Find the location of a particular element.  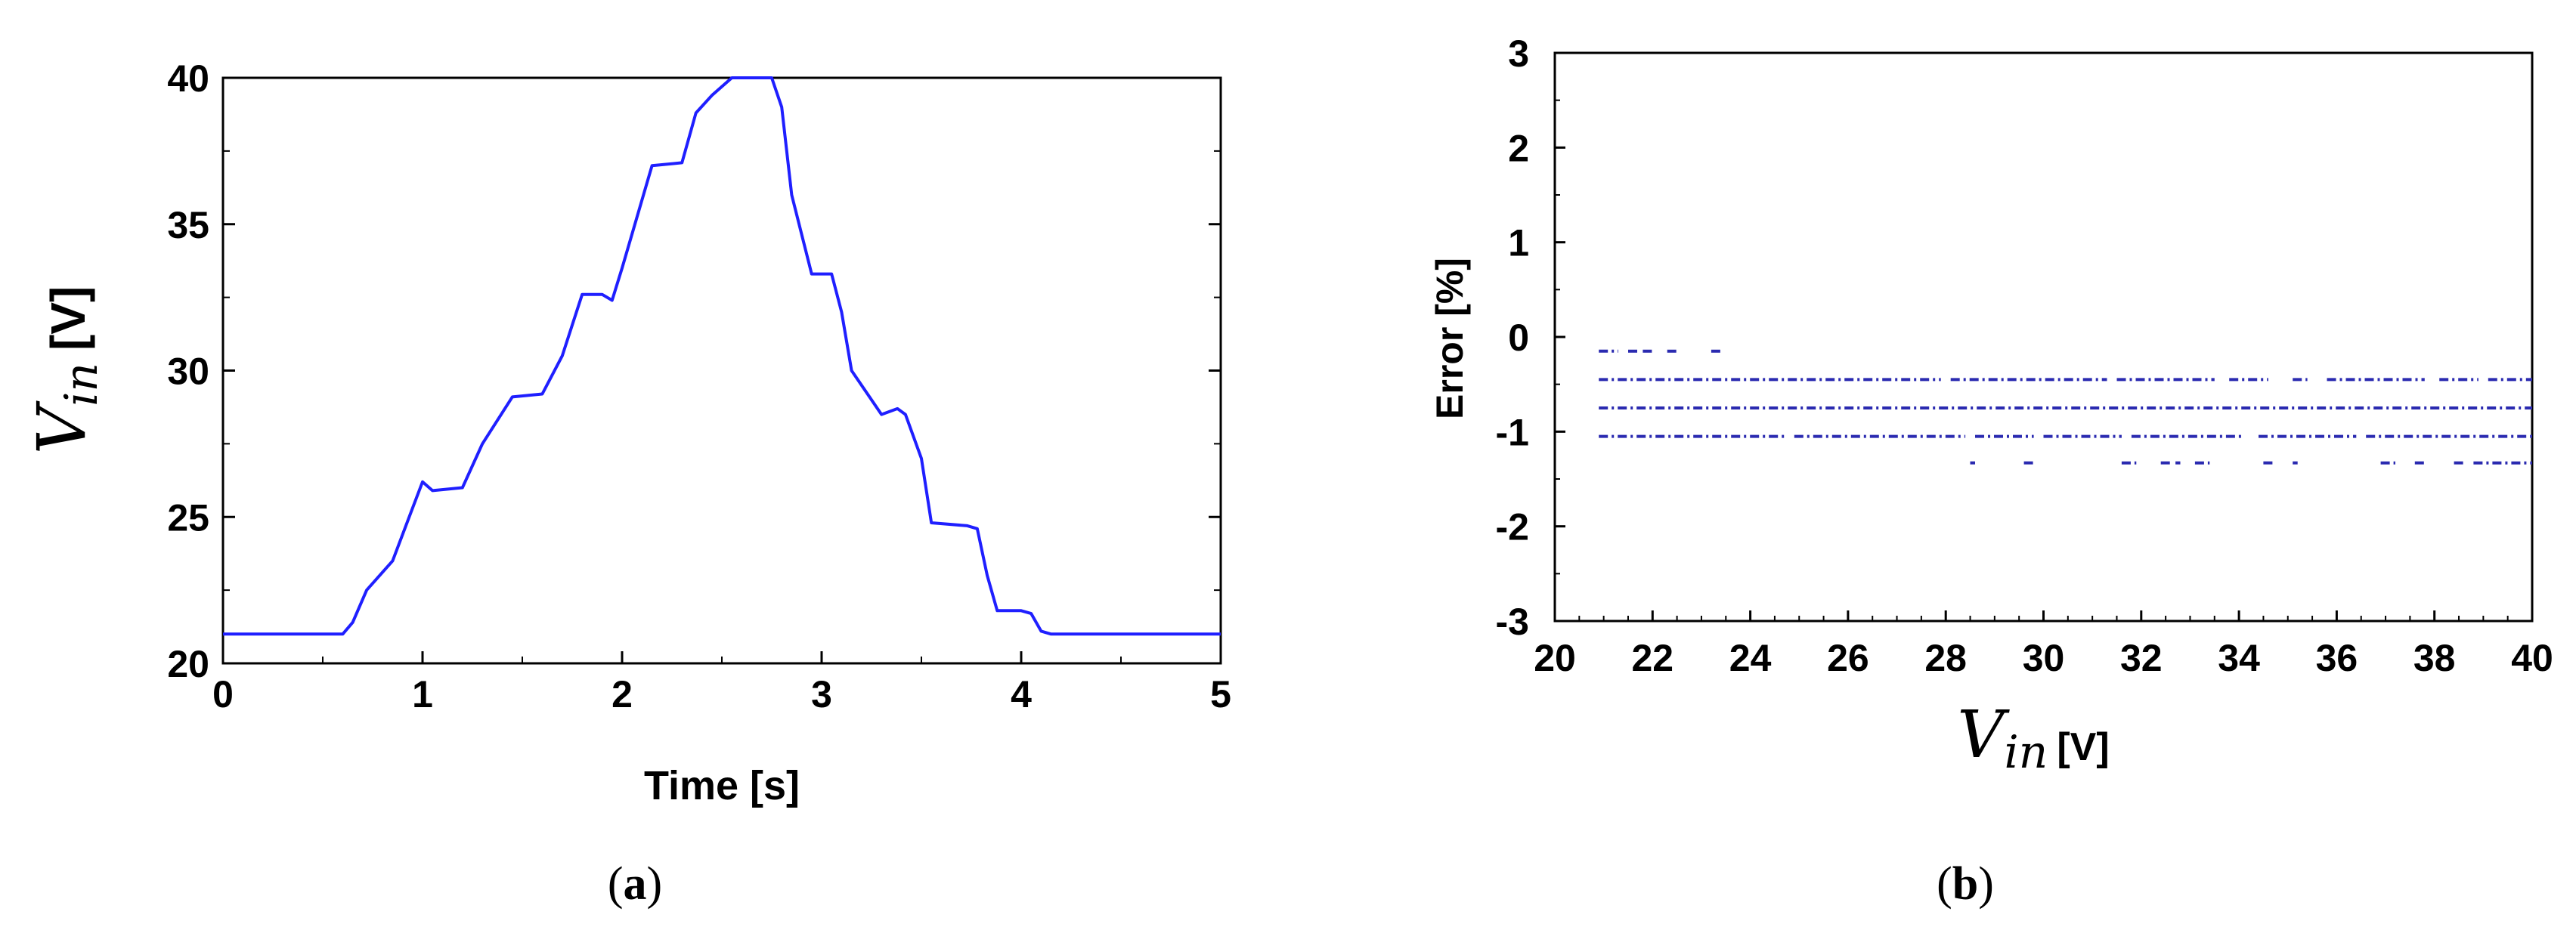

panel-b-caption: (b) is located at coordinates (1966, 884).